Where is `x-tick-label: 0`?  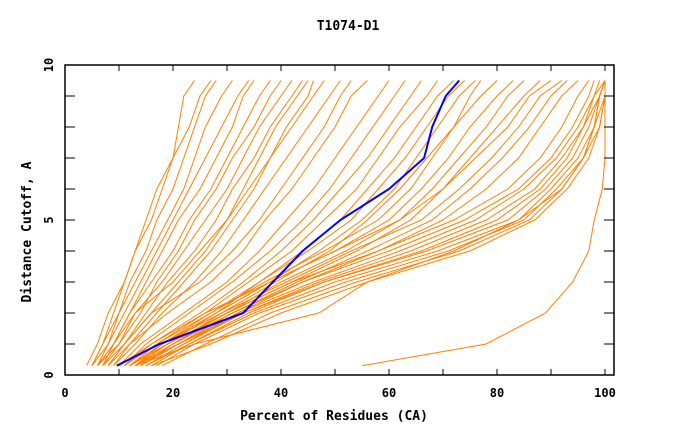
x-tick-label: 0 is located at coordinates (64, 393).